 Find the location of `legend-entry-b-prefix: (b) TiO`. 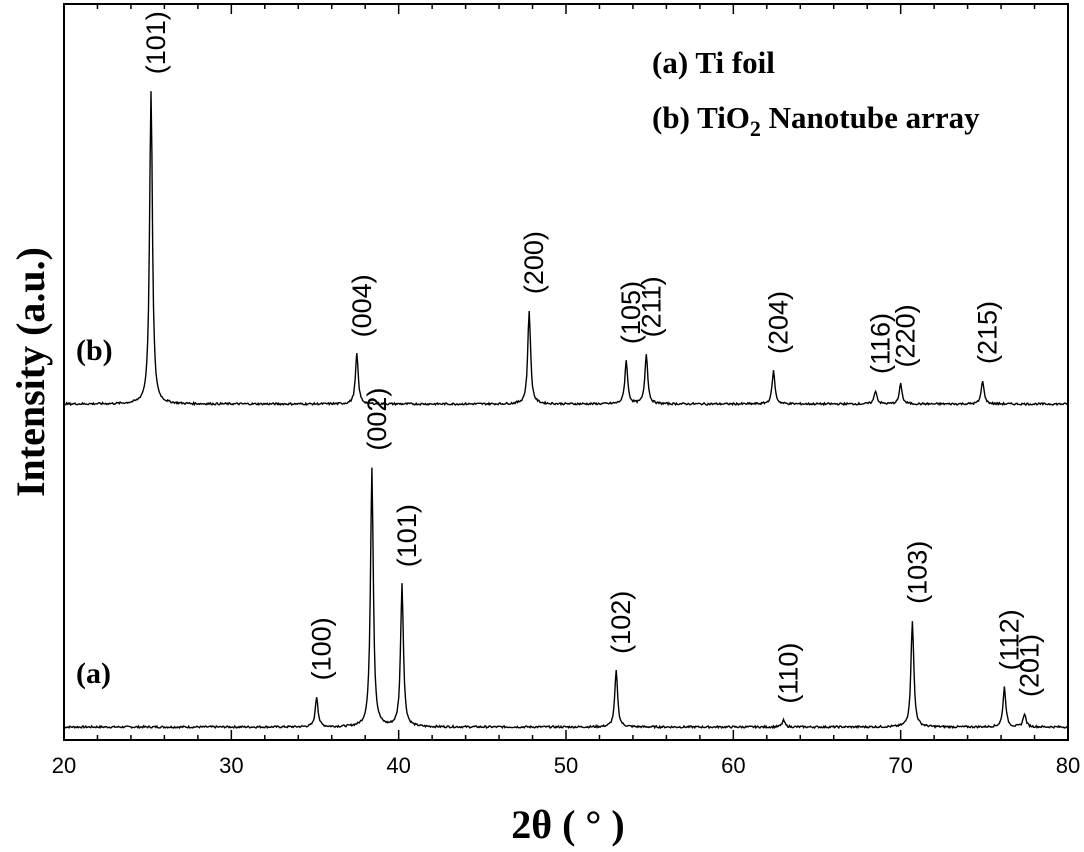

legend-entry-b-prefix: (b) TiO is located at coordinates (701, 117).